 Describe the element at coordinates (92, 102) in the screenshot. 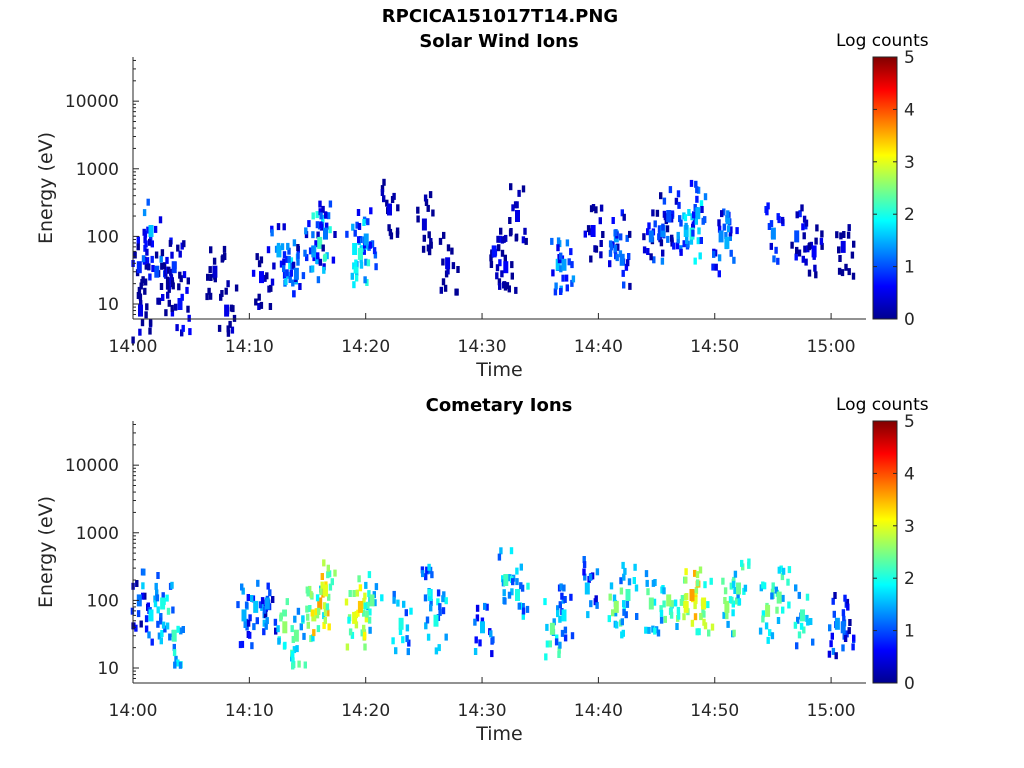

I see `y-tick-label: 10000` at that location.